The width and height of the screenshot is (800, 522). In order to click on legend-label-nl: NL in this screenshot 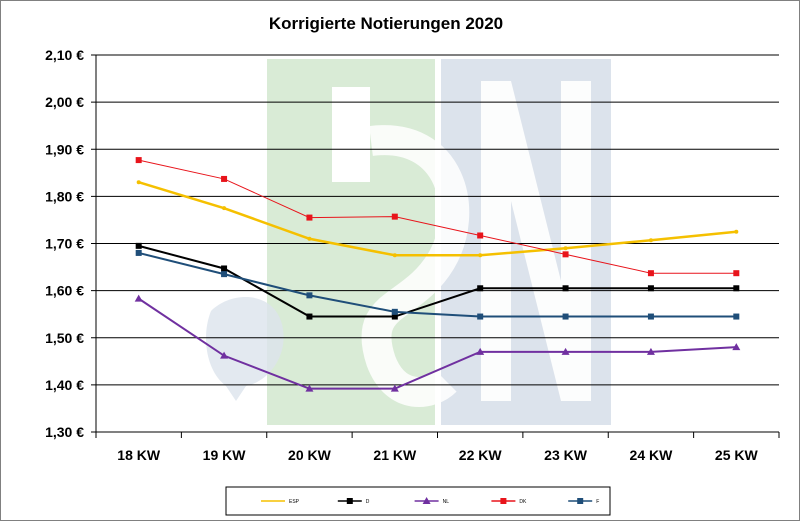, I will do `click(446, 502)`.